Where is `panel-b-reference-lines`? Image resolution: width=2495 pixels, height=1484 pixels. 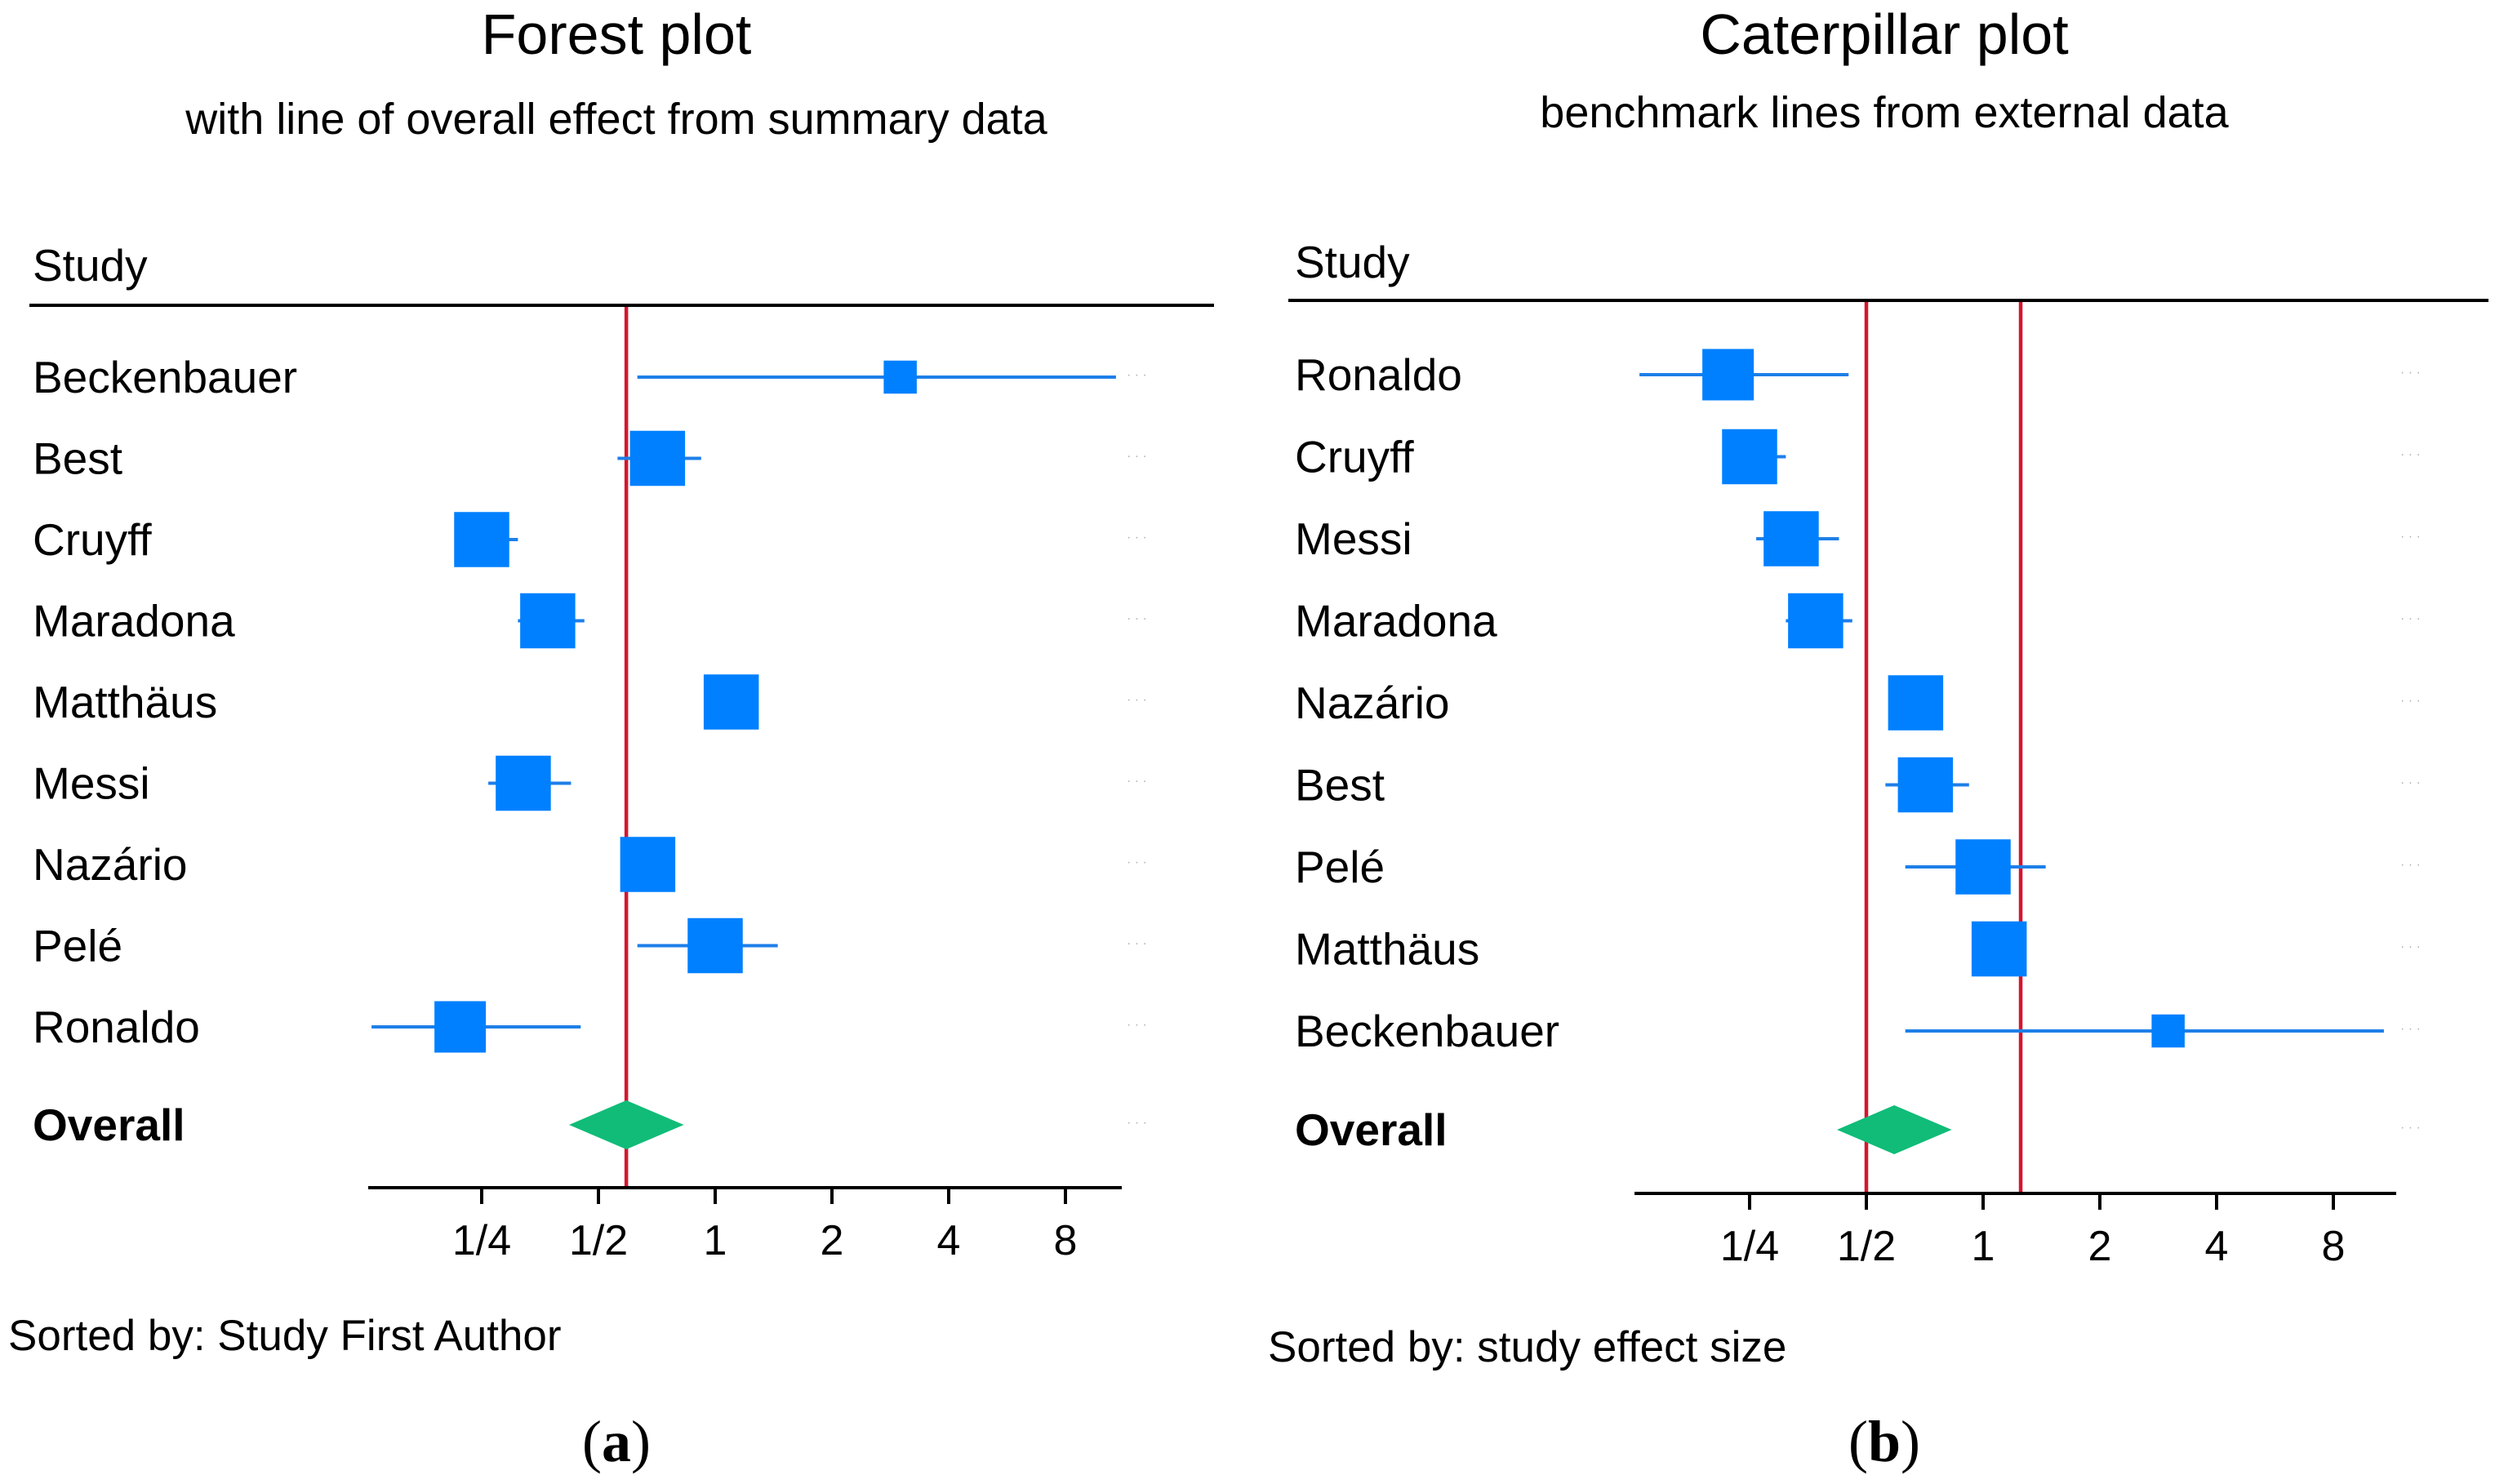
panel-b-reference-lines is located at coordinates (1944, 747).